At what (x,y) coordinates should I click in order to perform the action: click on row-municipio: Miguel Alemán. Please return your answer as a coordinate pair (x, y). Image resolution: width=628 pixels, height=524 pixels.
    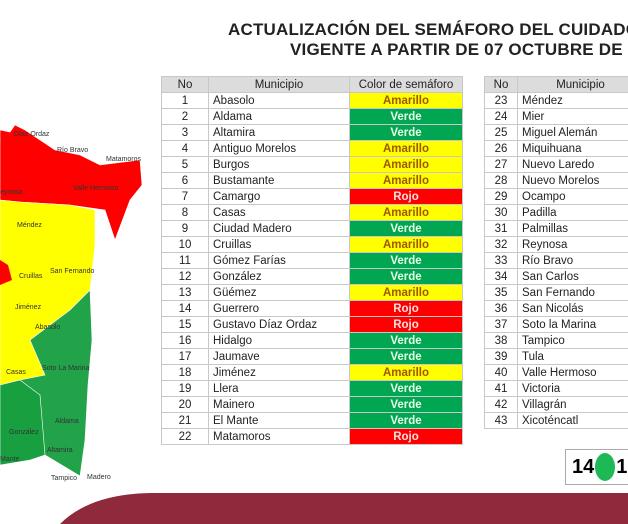
    Looking at the image, I should click on (572, 132).